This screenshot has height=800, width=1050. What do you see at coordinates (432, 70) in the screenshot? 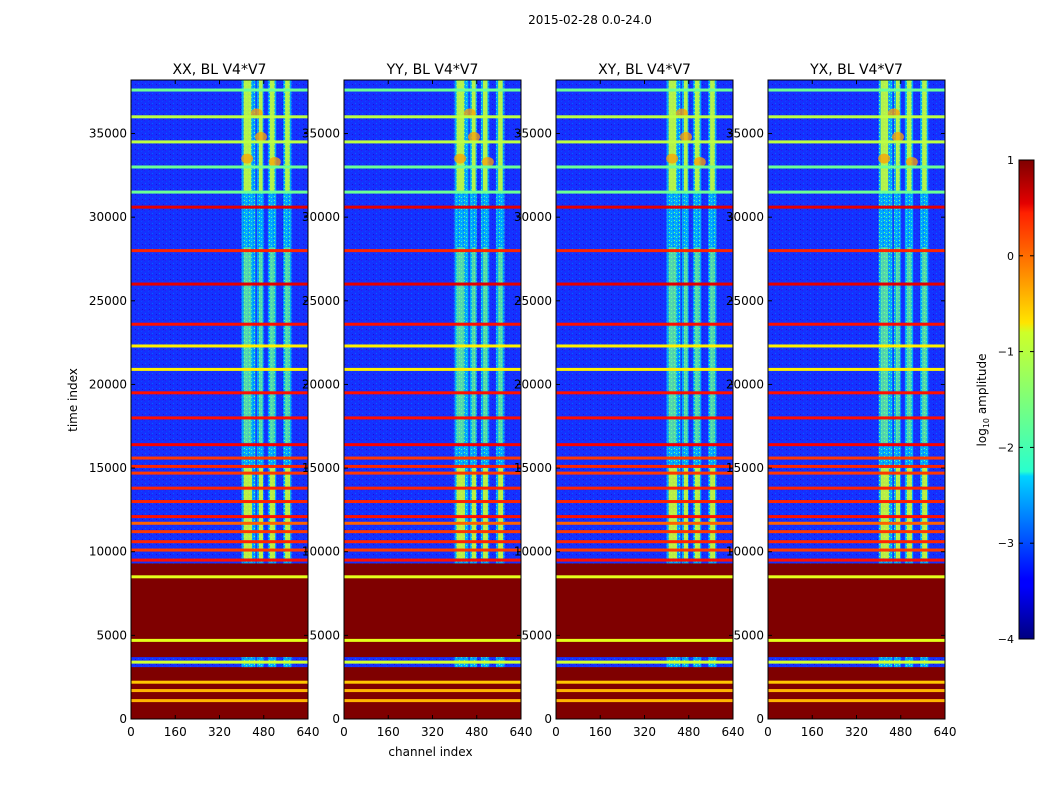
I see `panel-title: YY, BL V4*V7` at bounding box center [432, 70].